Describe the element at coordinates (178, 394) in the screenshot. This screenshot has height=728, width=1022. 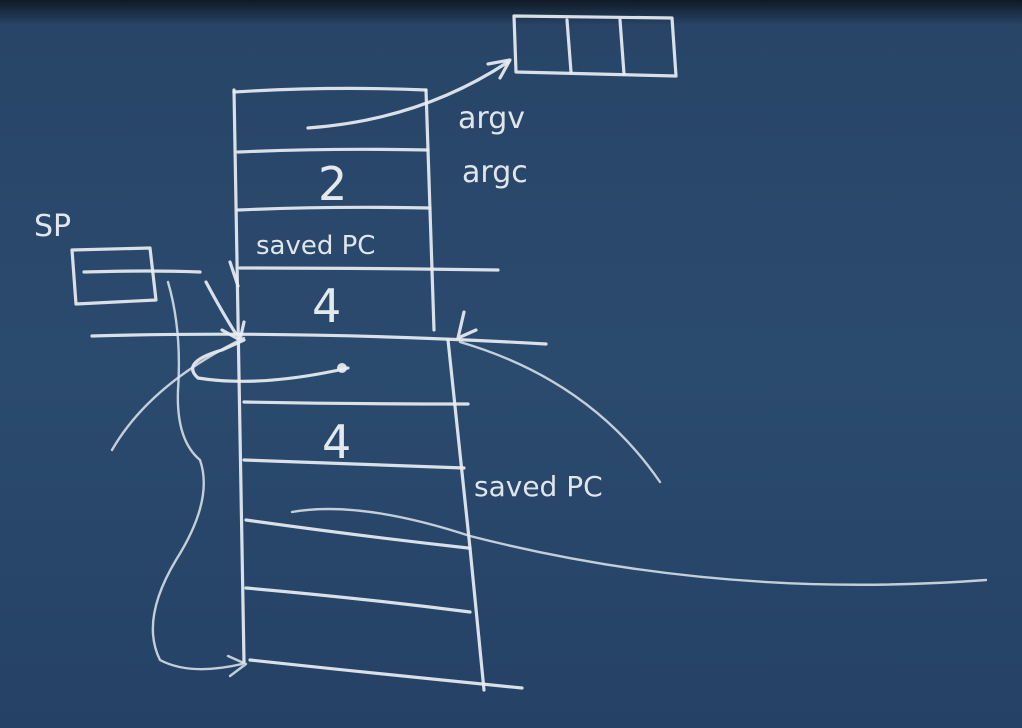
I see `left-arc` at that location.